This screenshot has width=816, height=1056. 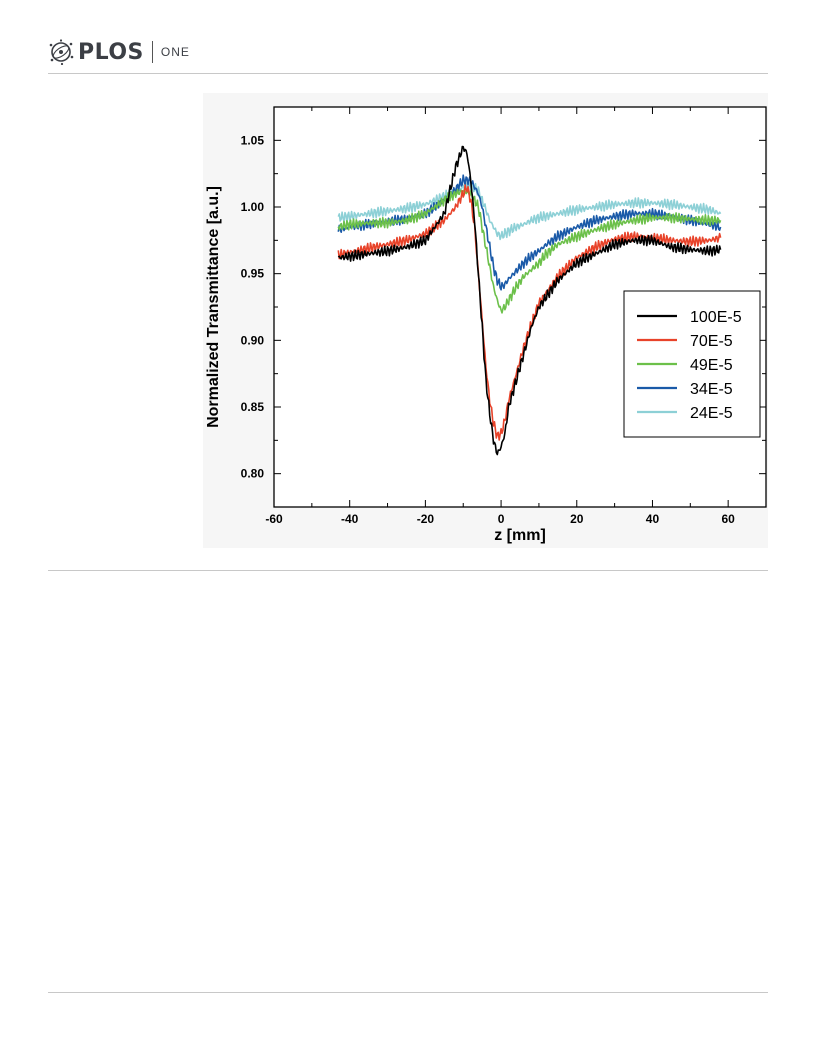 What do you see at coordinates (408, 570) in the screenshot?
I see `figure-rule` at bounding box center [408, 570].